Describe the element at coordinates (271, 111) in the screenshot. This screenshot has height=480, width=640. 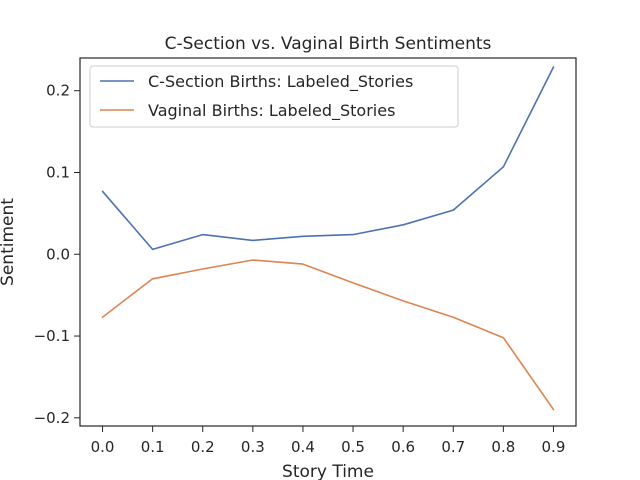
I see `legend-label-vaginal: Vaginal Births: Labeled_Stories` at that location.